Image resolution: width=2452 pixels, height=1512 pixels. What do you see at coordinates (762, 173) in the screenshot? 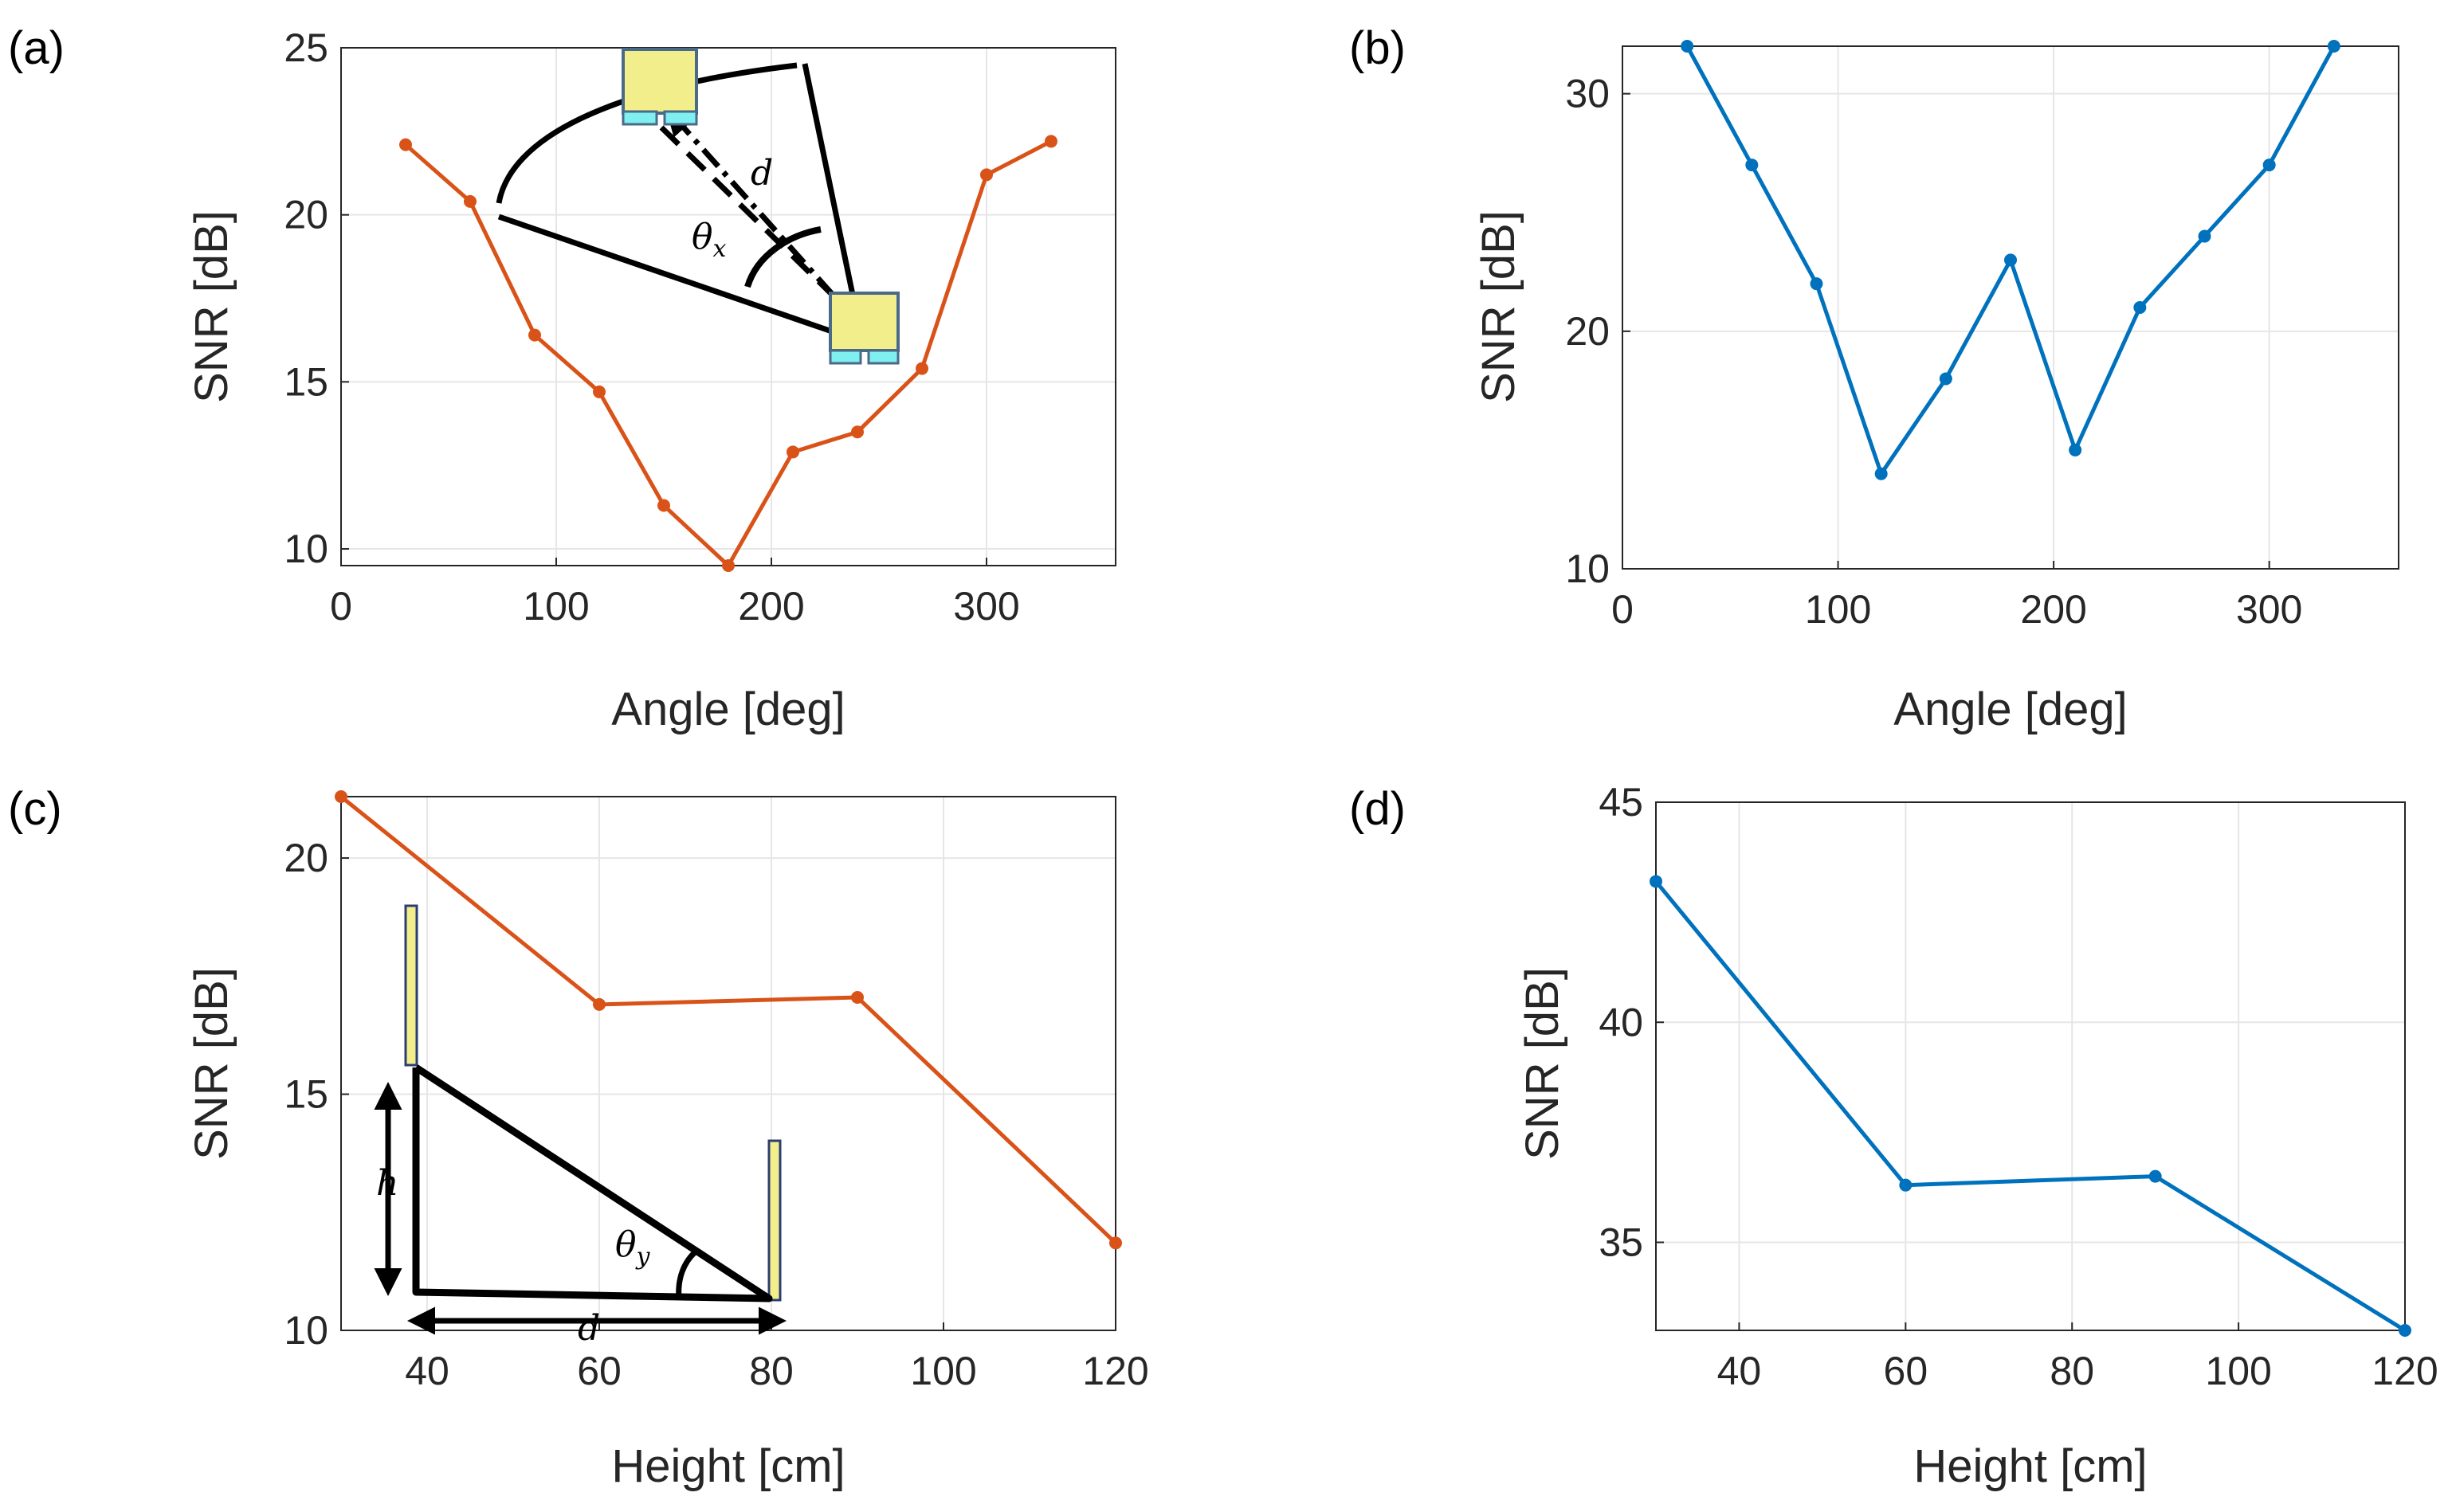
I see `distance-label-a: d` at bounding box center [762, 173].